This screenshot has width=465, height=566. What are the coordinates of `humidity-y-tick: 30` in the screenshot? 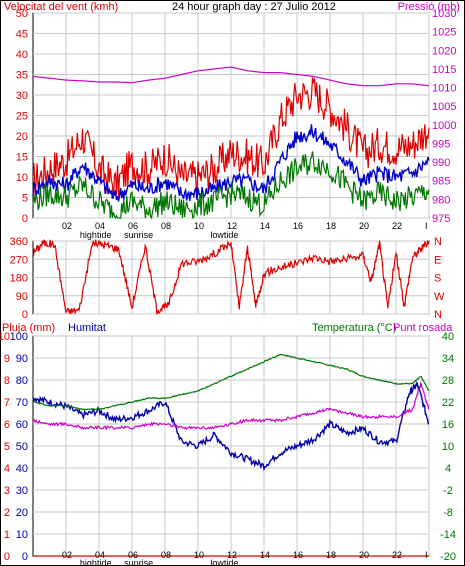 It's located at (22, 491).